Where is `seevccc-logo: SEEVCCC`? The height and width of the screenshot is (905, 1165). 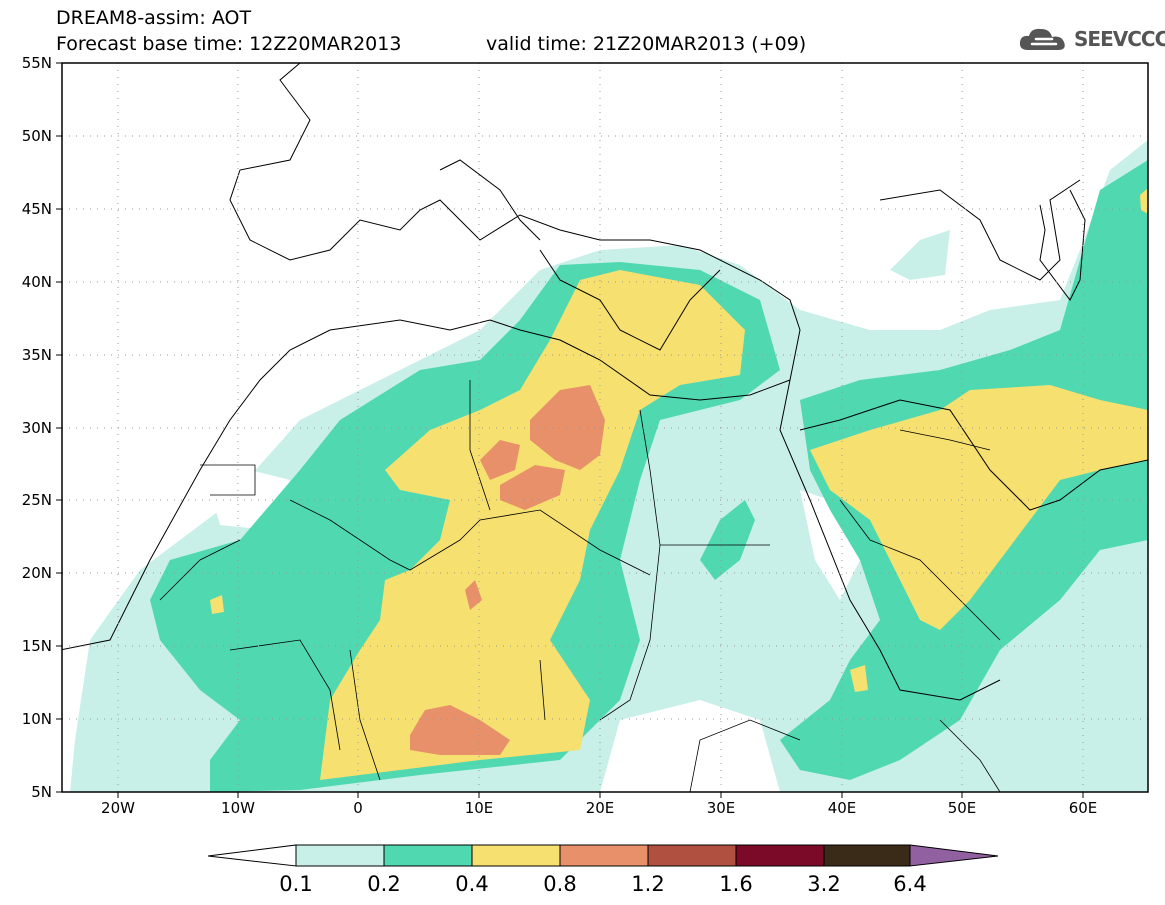
seevccc-logo: SEEVCCC is located at coordinates (1091, 39).